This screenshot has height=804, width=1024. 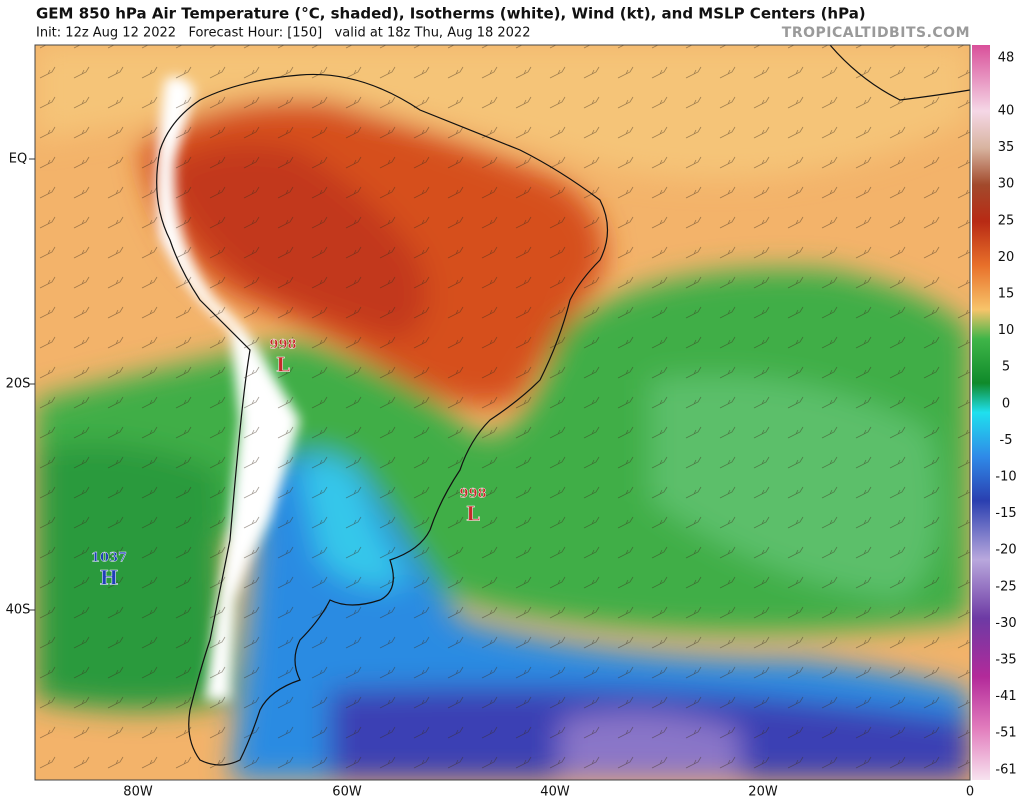 What do you see at coordinates (1005, 696) in the screenshot?
I see `colorbar-label: -41` at bounding box center [1005, 696].